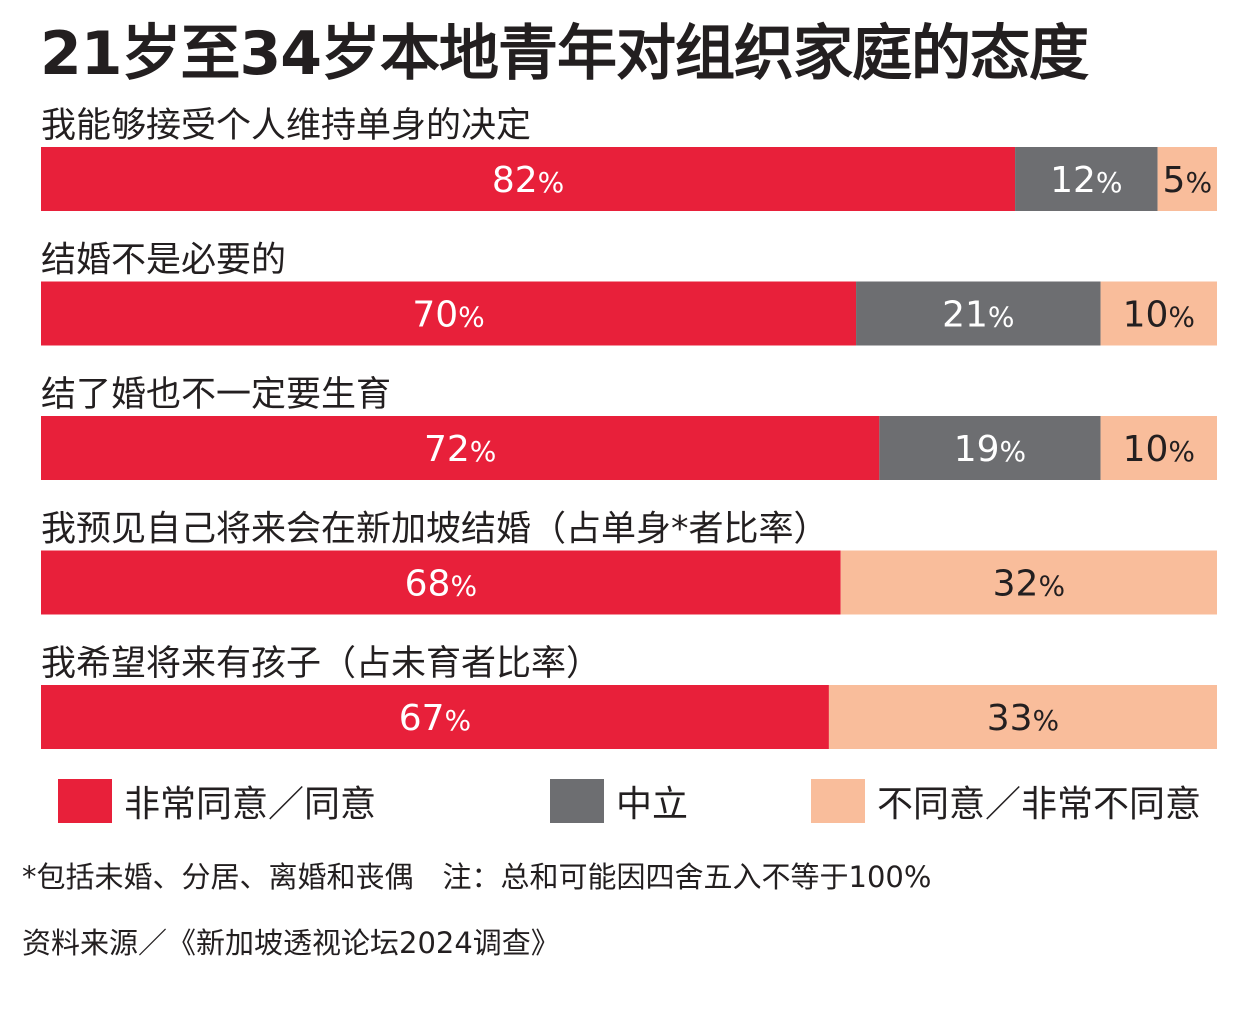  Describe the element at coordinates (286, 126) in the screenshot. I see `category-label-1: 我能够接受个人维持单身的决定` at that location.